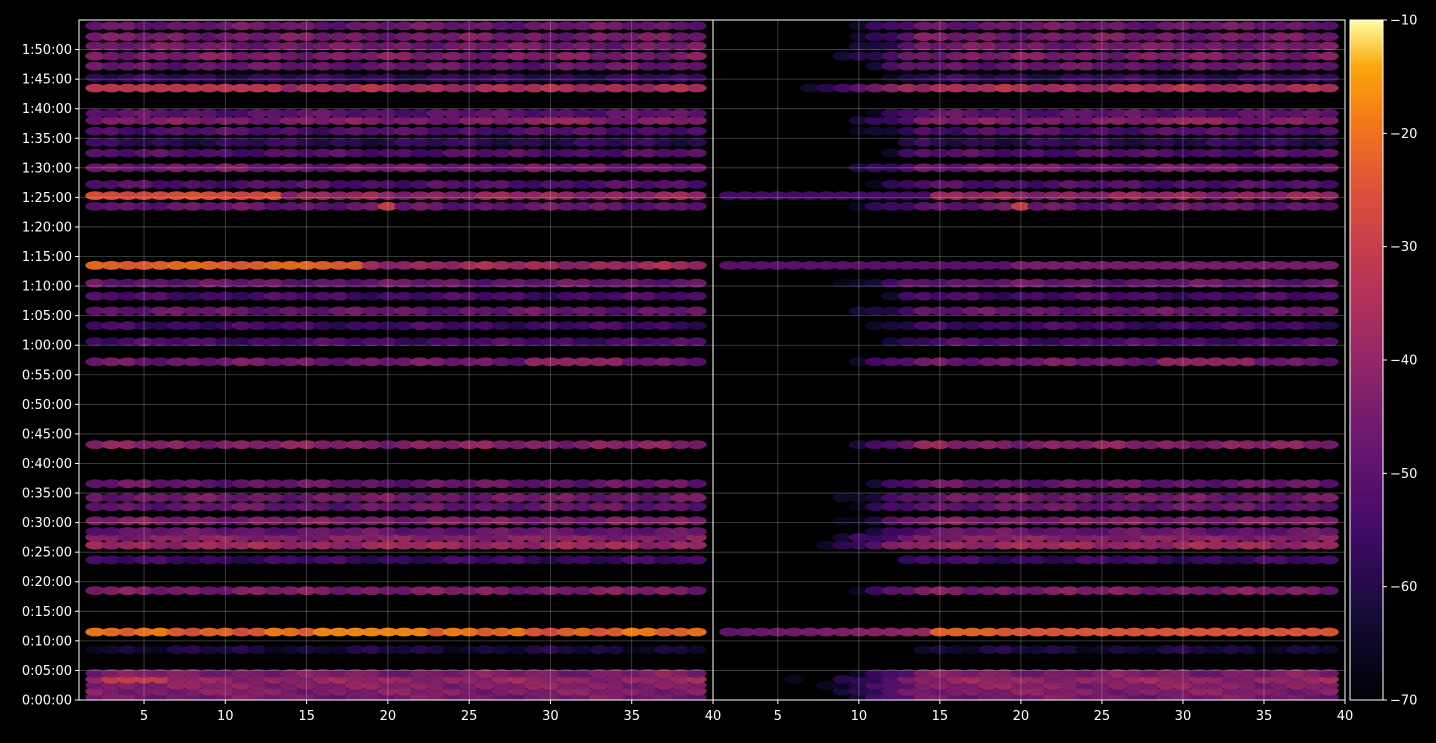  I want to click on y-tick-label: 0:00:00, so click(47, 701).